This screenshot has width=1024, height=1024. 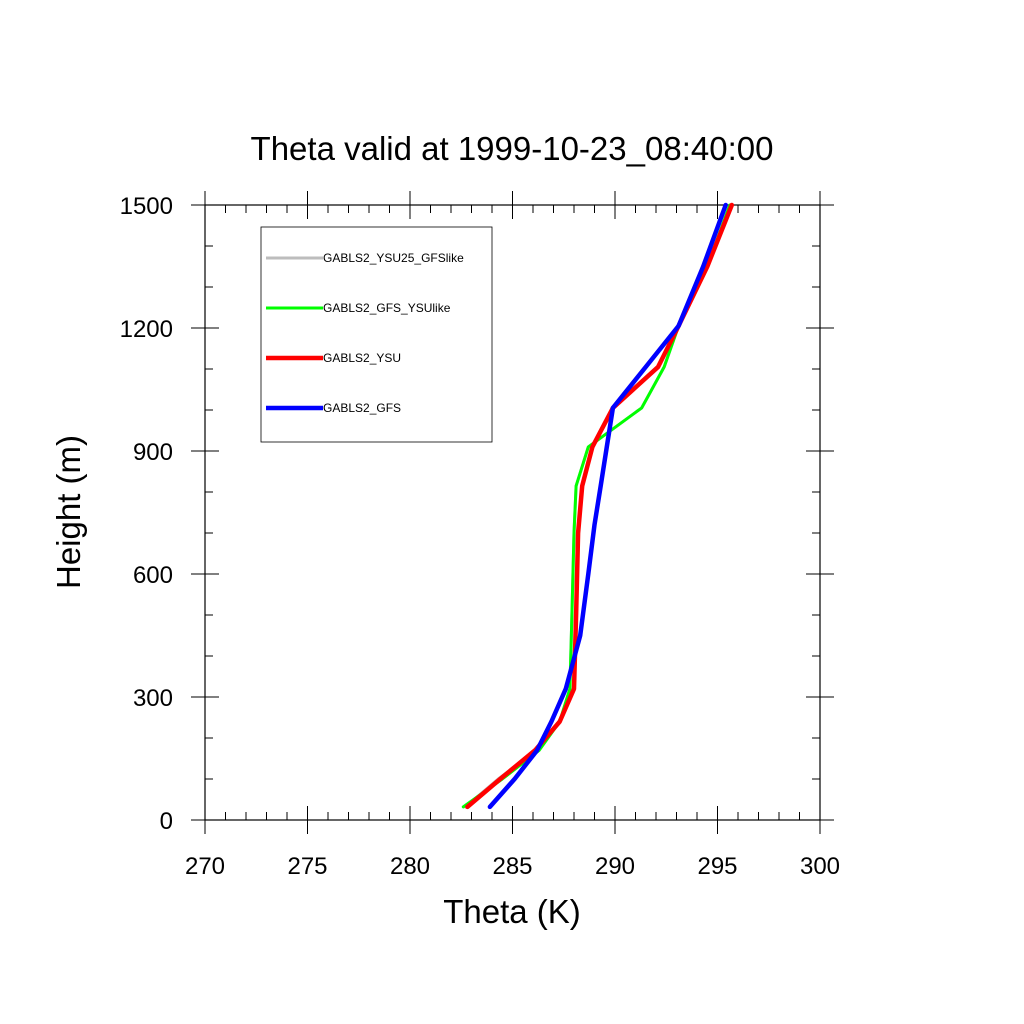 What do you see at coordinates (362, 358) in the screenshot?
I see `legend-entry-label: GABLS2_YSU` at bounding box center [362, 358].